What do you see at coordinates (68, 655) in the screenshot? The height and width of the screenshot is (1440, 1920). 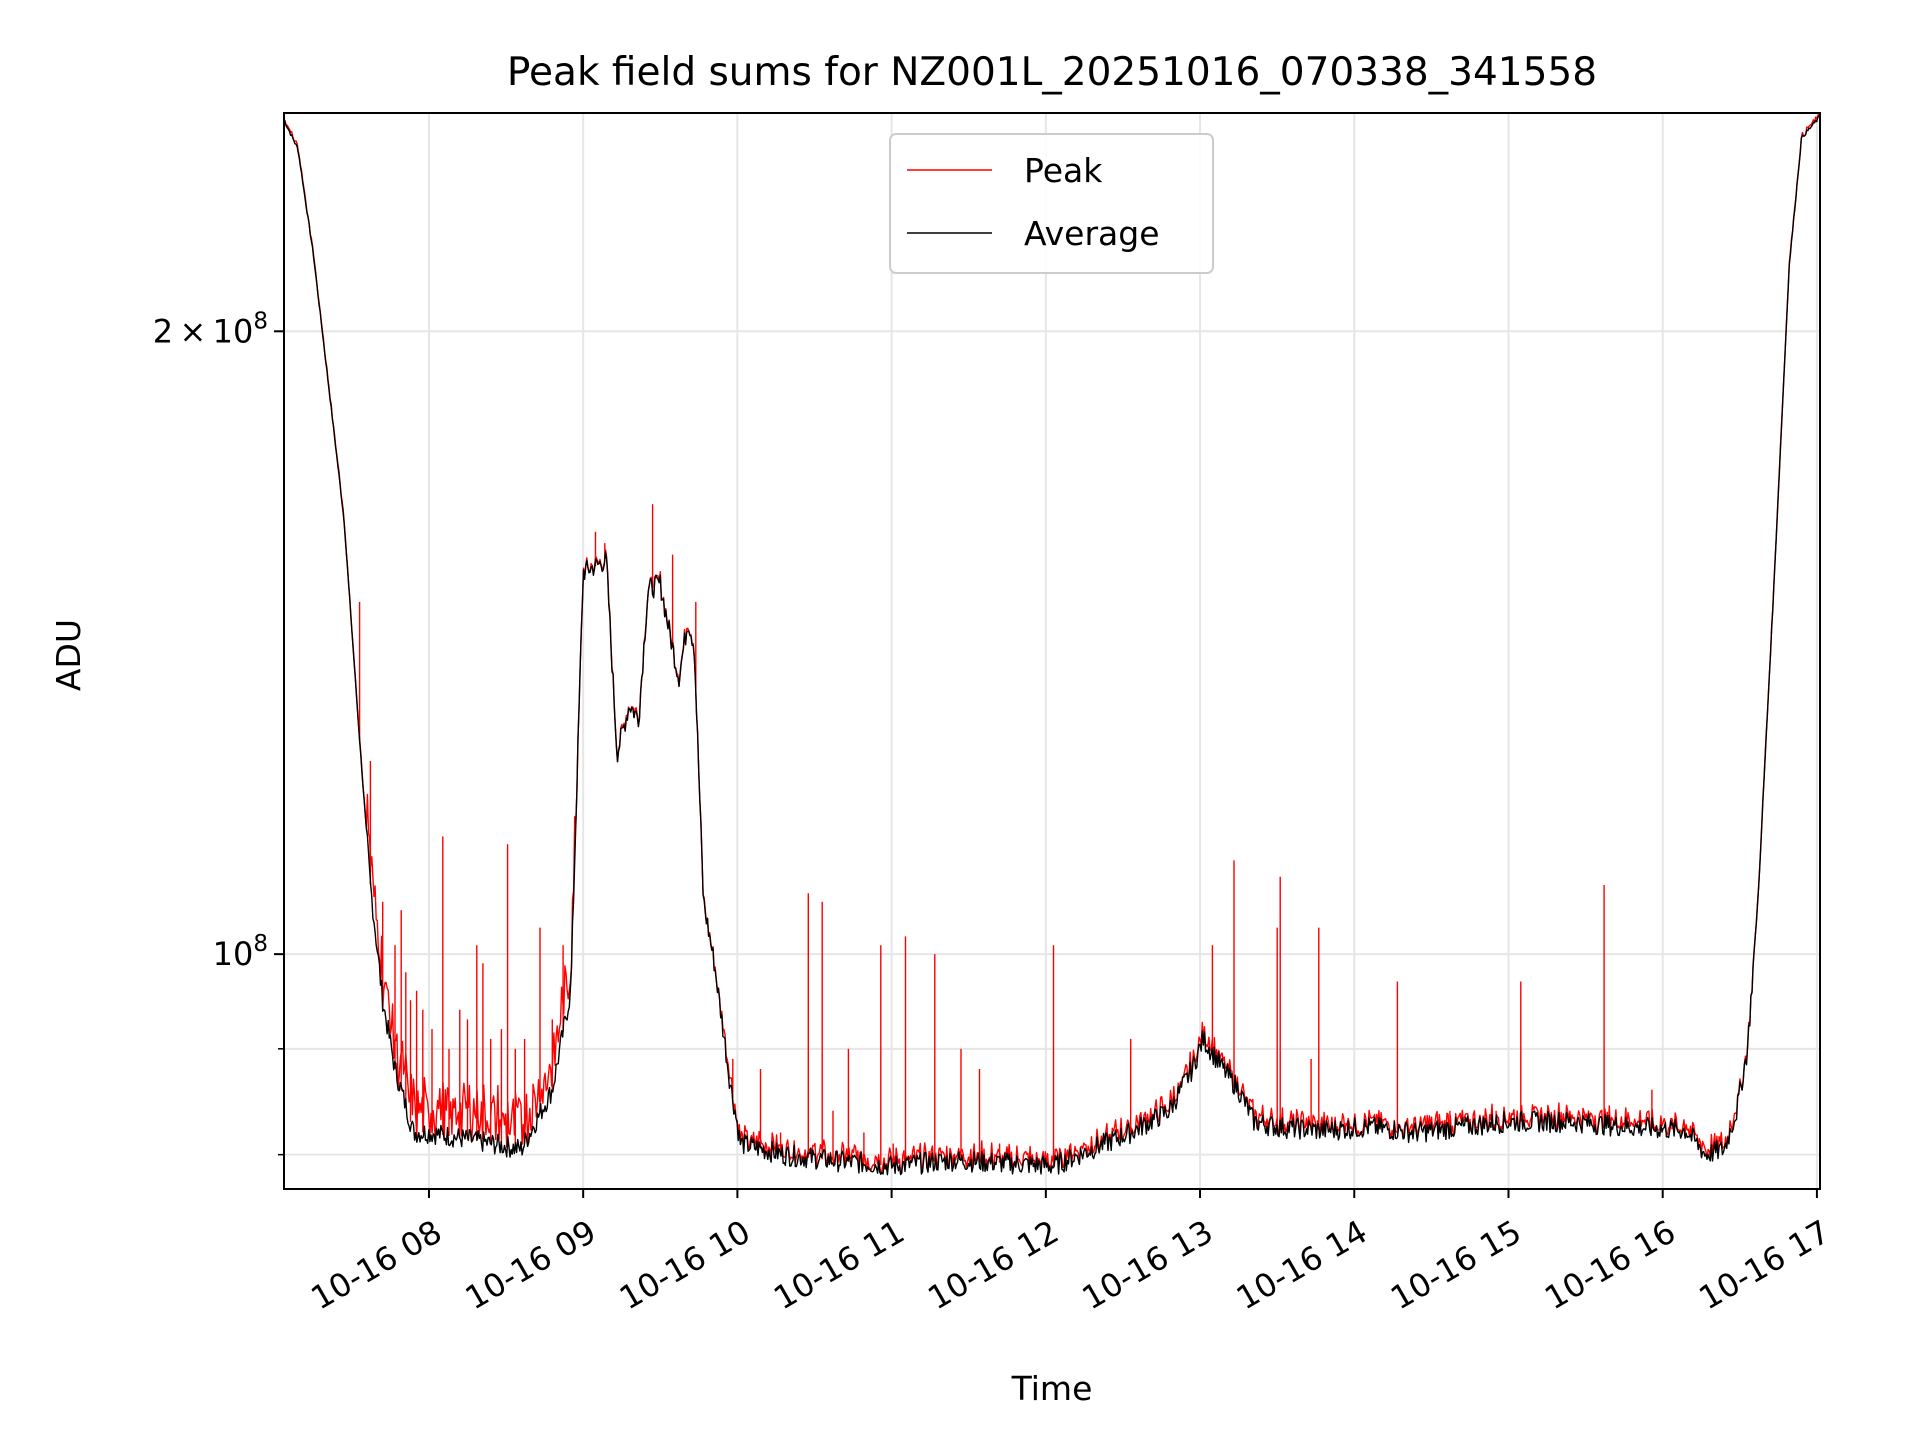 I see `y-axis-label: ADU` at bounding box center [68, 655].